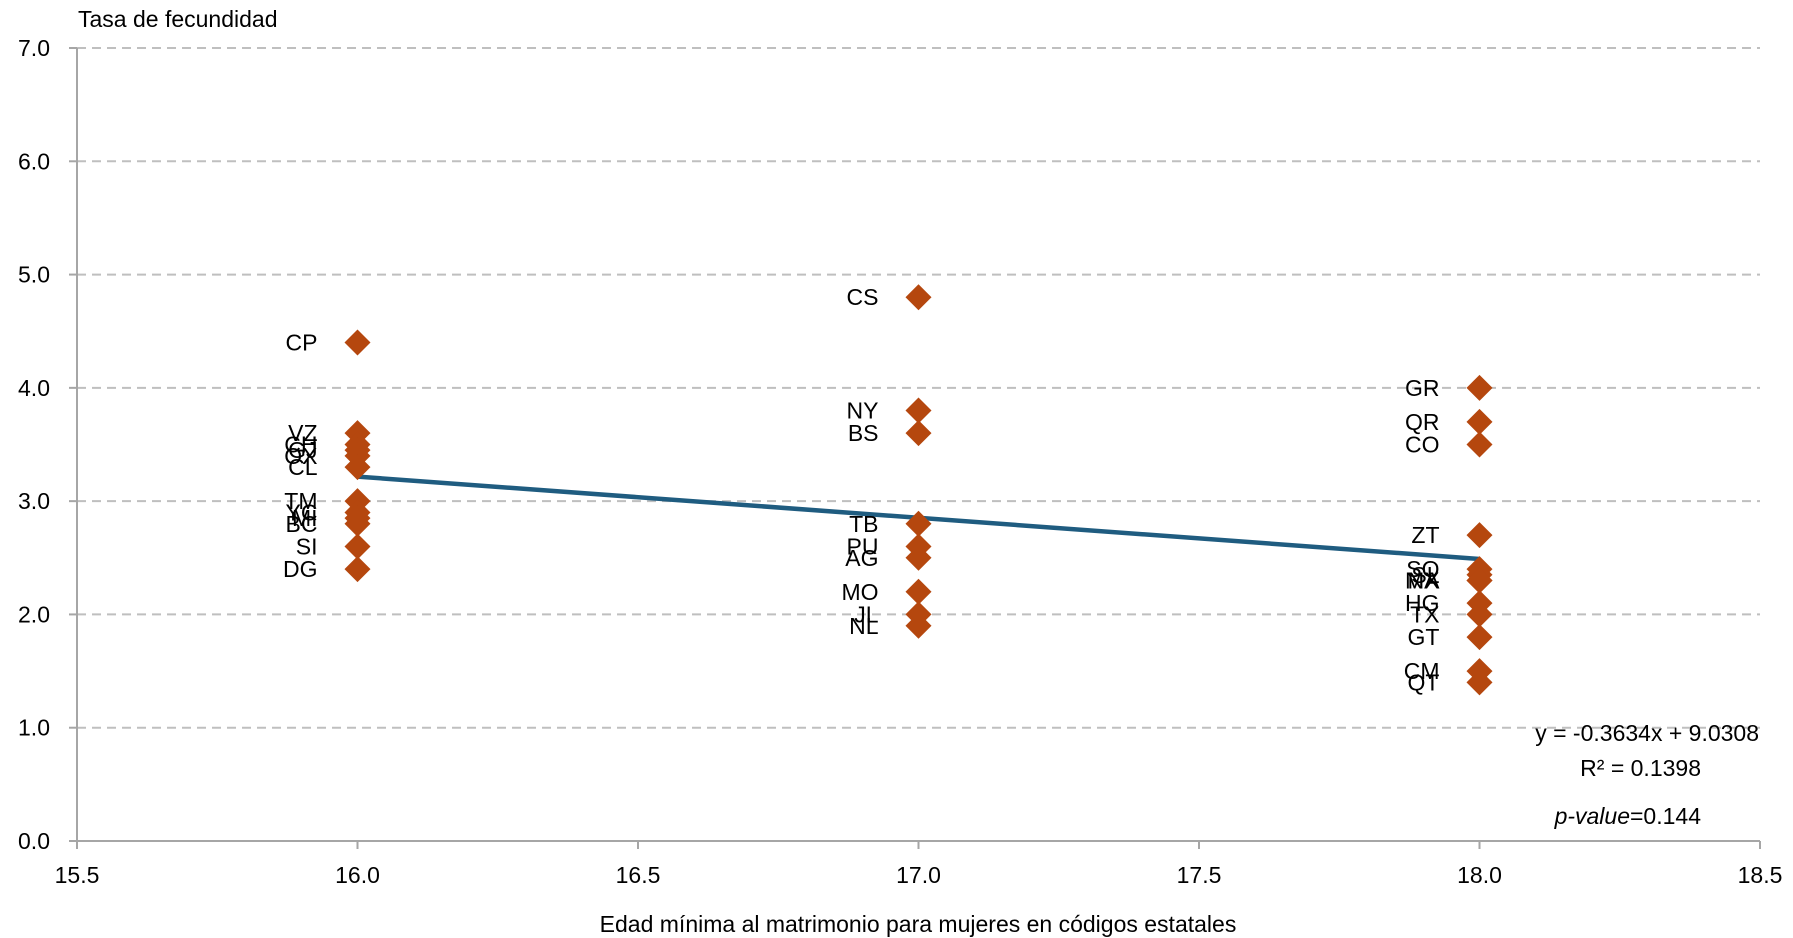  I want to click on data-point-tb, so click(918, 523).